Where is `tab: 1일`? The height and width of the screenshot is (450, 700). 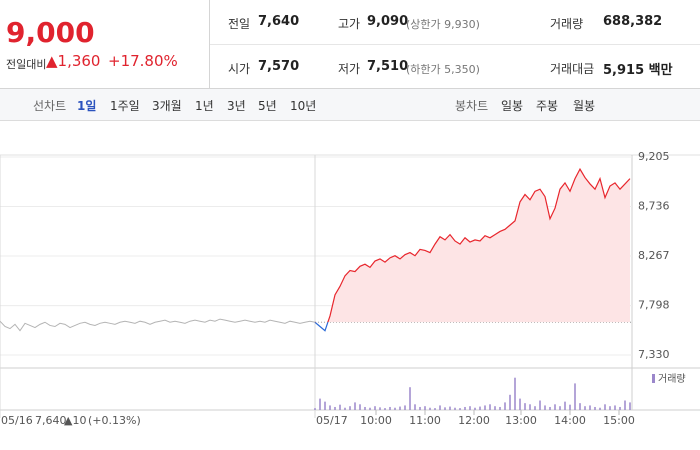
tab: 1일 is located at coordinates (87, 106).